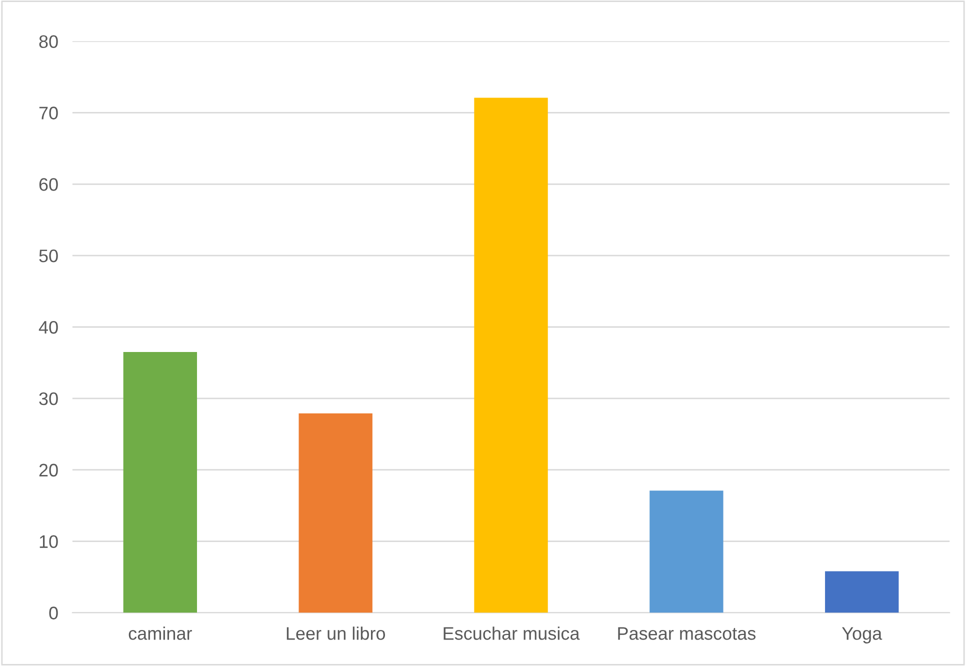 This screenshot has width=966, height=666. Describe the element at coordinates (160, 633) in the screenshot. I see `x-tick-label: caminar` at that location.